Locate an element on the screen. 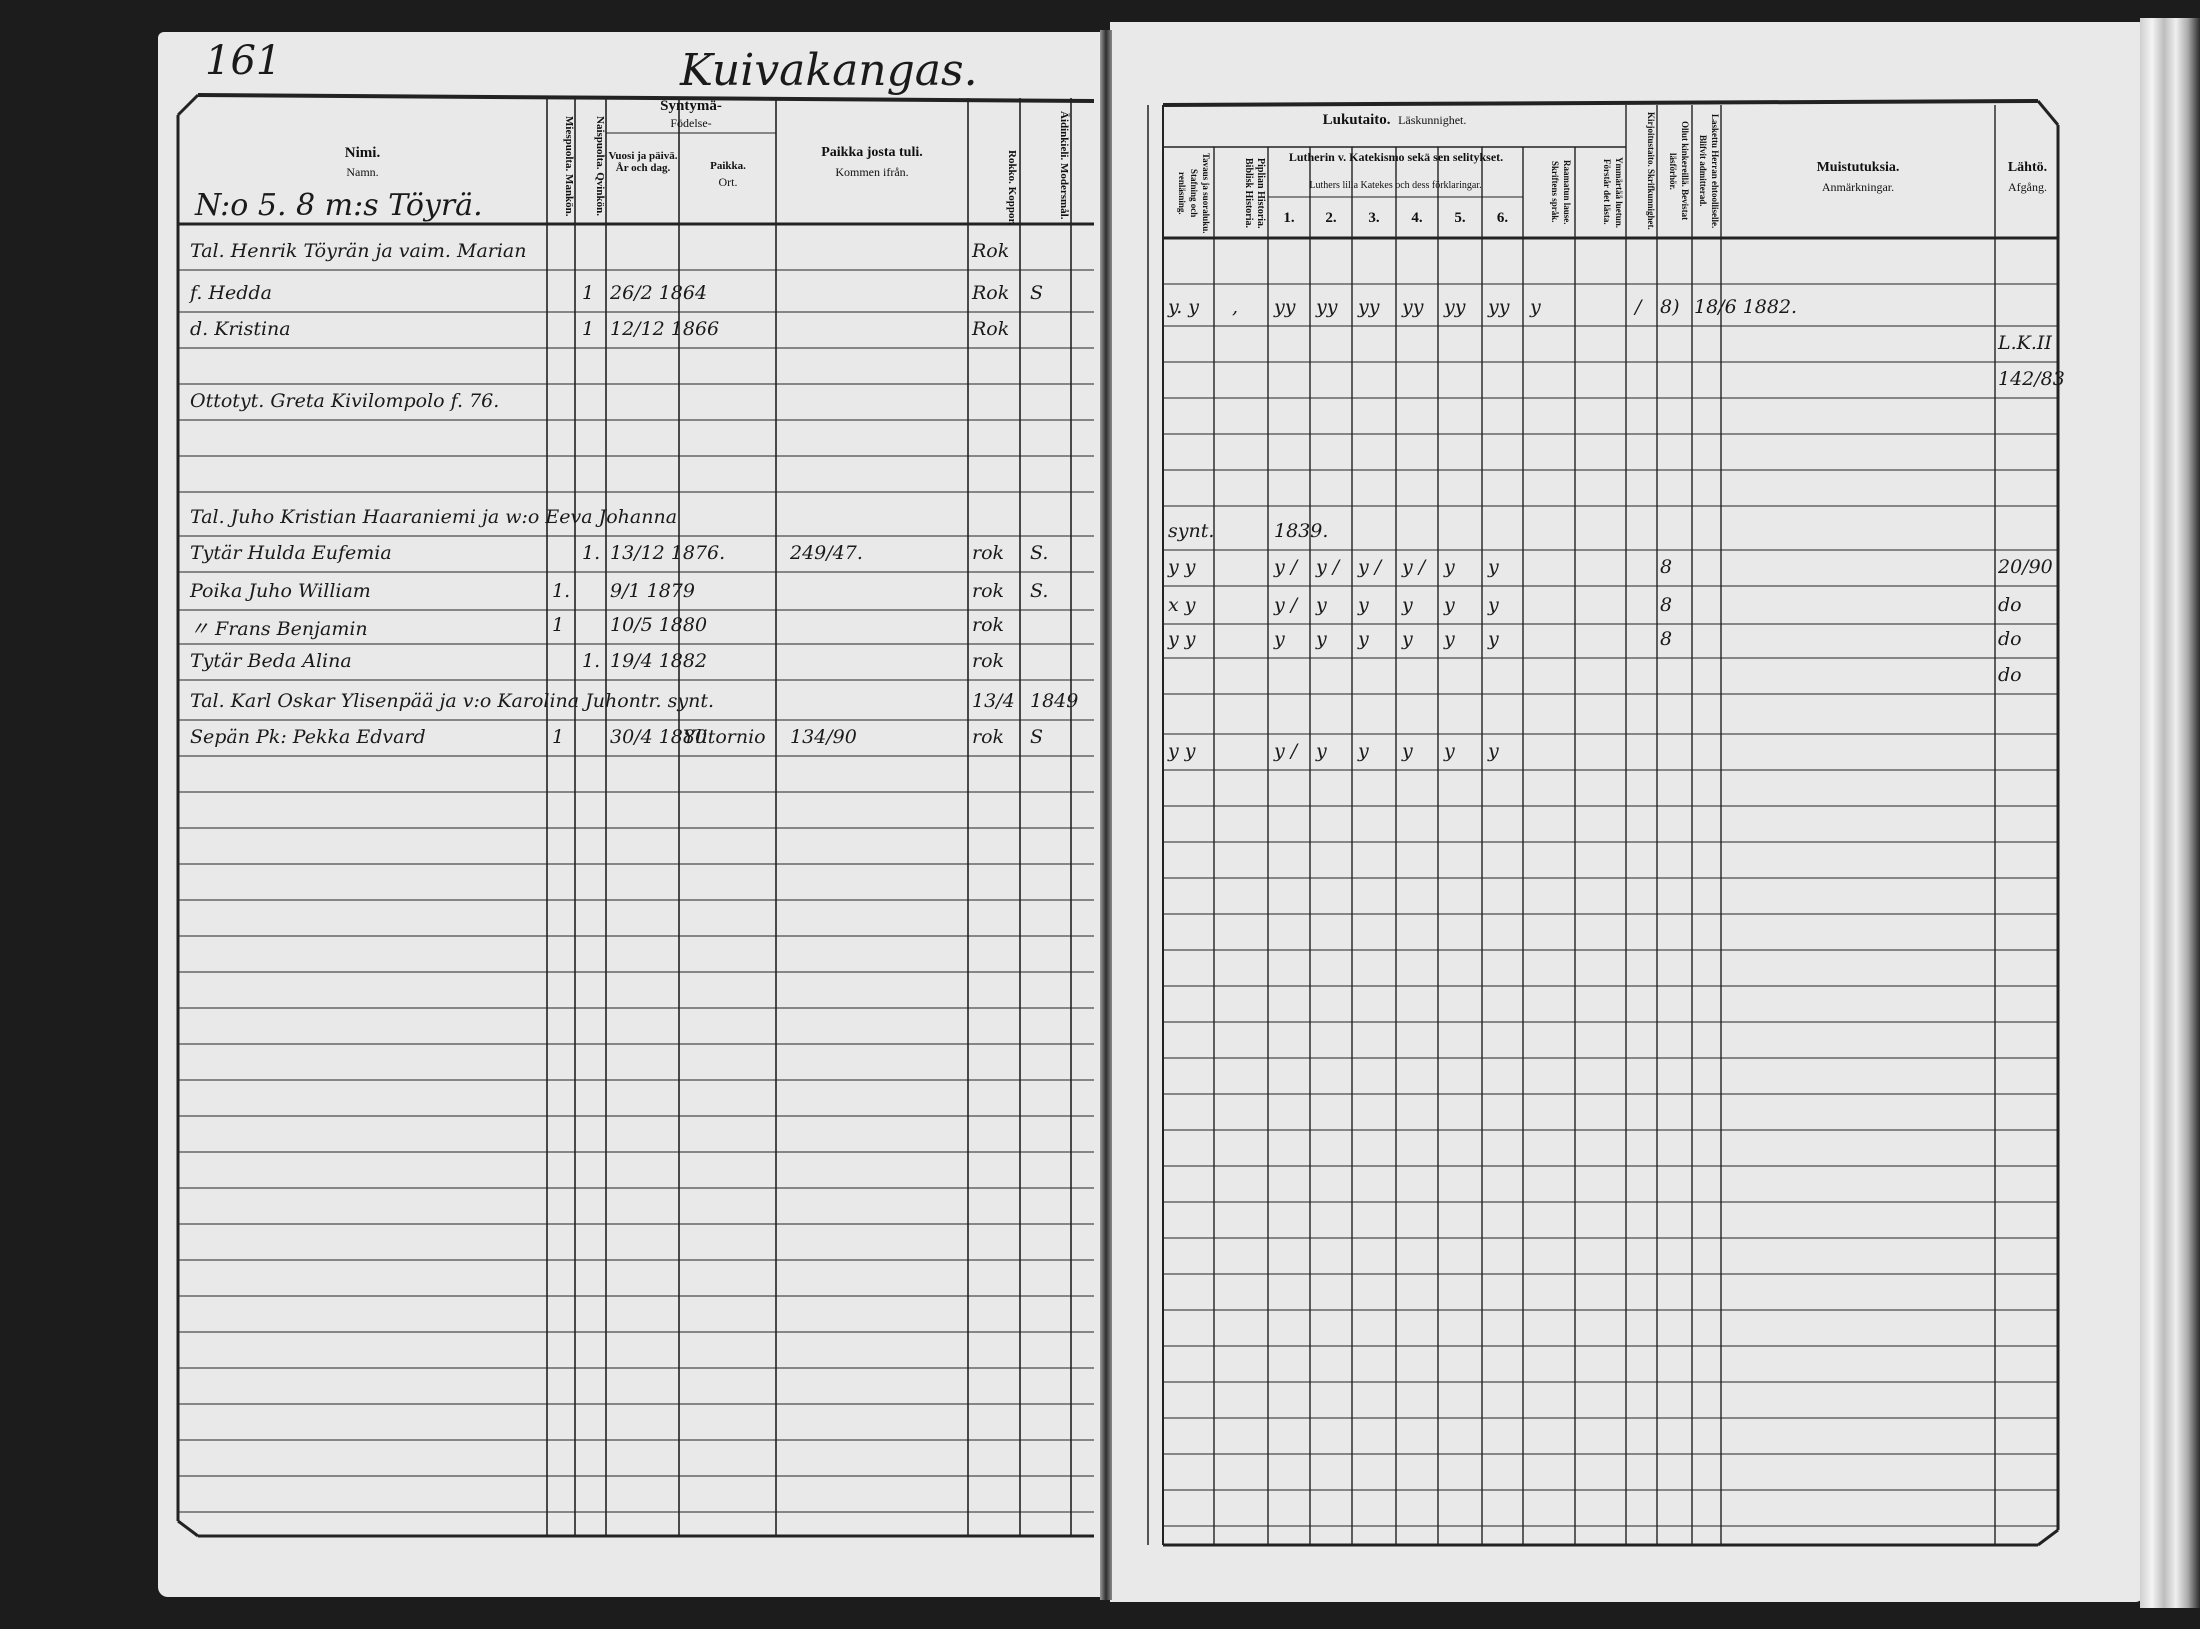  entry-departure: 20/90 is located at coordinates (2025, 567).